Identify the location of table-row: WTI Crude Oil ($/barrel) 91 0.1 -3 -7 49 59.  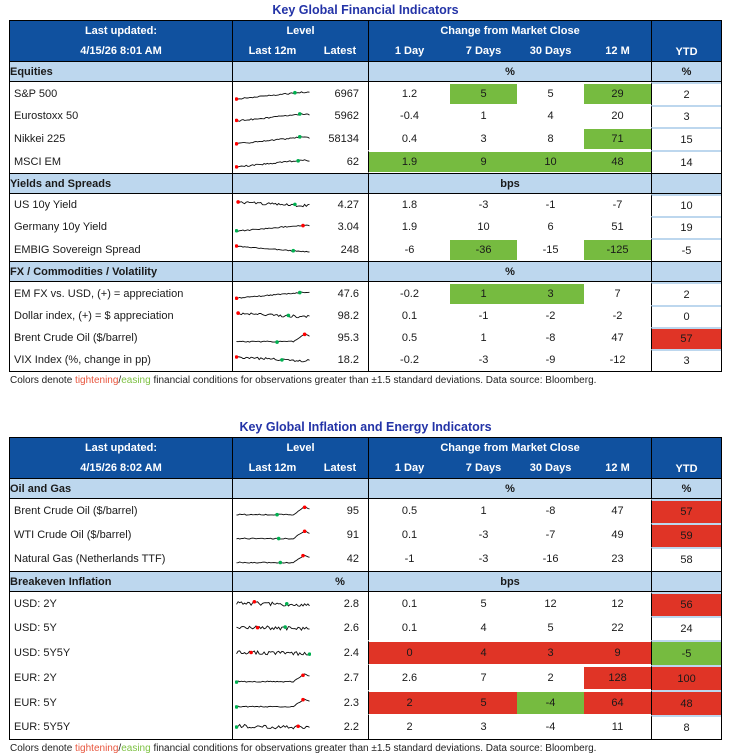
(366, 535).